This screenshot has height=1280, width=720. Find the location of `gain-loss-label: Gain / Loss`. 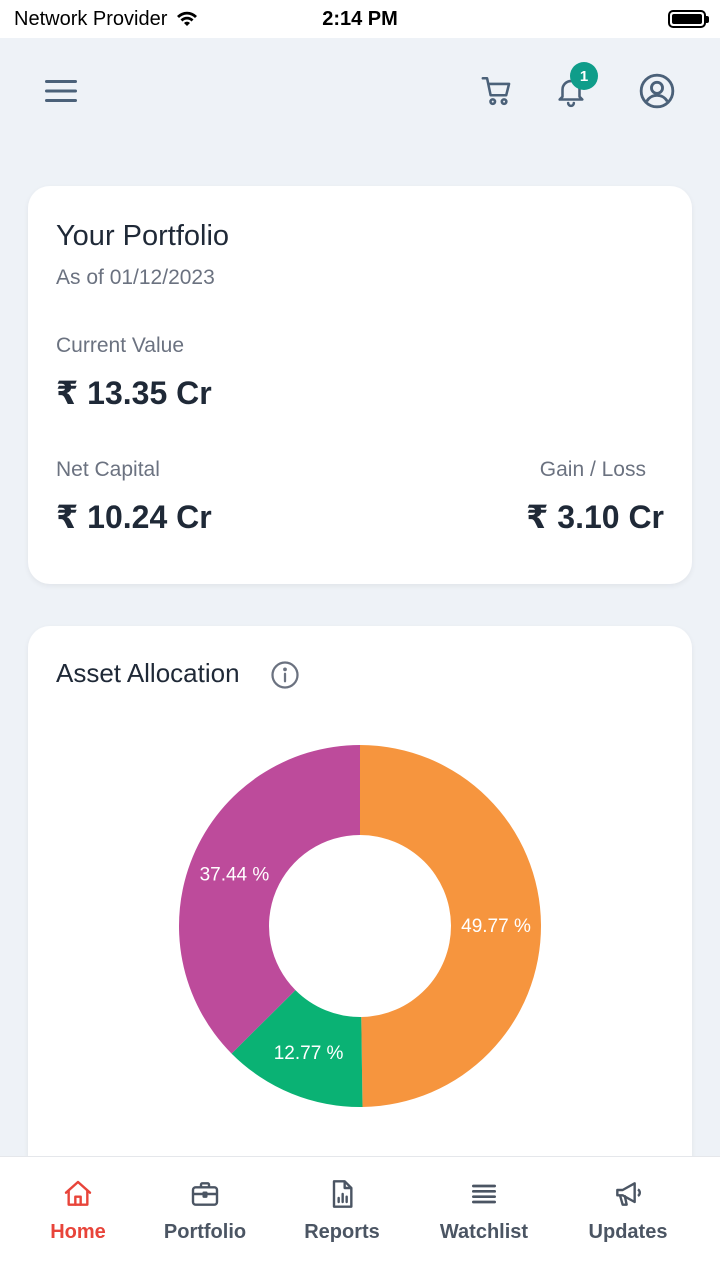

gain-loss-label: Gain / Loss is located at coordinates (592, 469).